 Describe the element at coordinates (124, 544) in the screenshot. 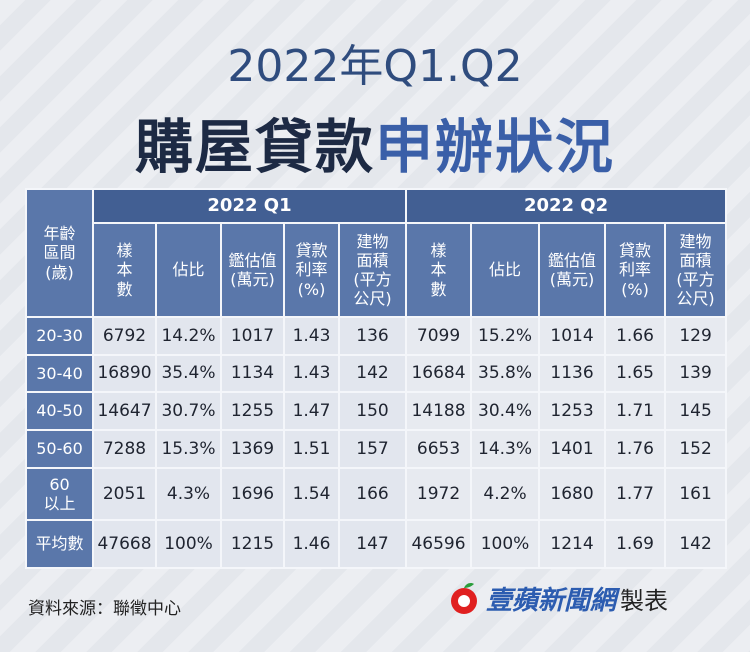

I see `cell: 47668` at that location.